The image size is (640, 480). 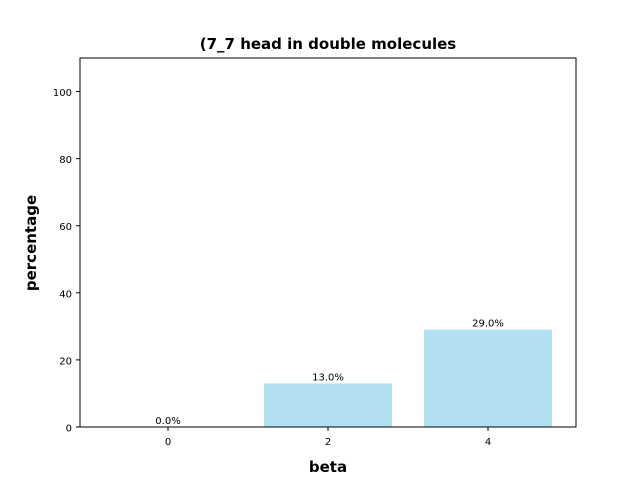 I want to click on data-label-0: 0.0%, so click(x=167, y=421).